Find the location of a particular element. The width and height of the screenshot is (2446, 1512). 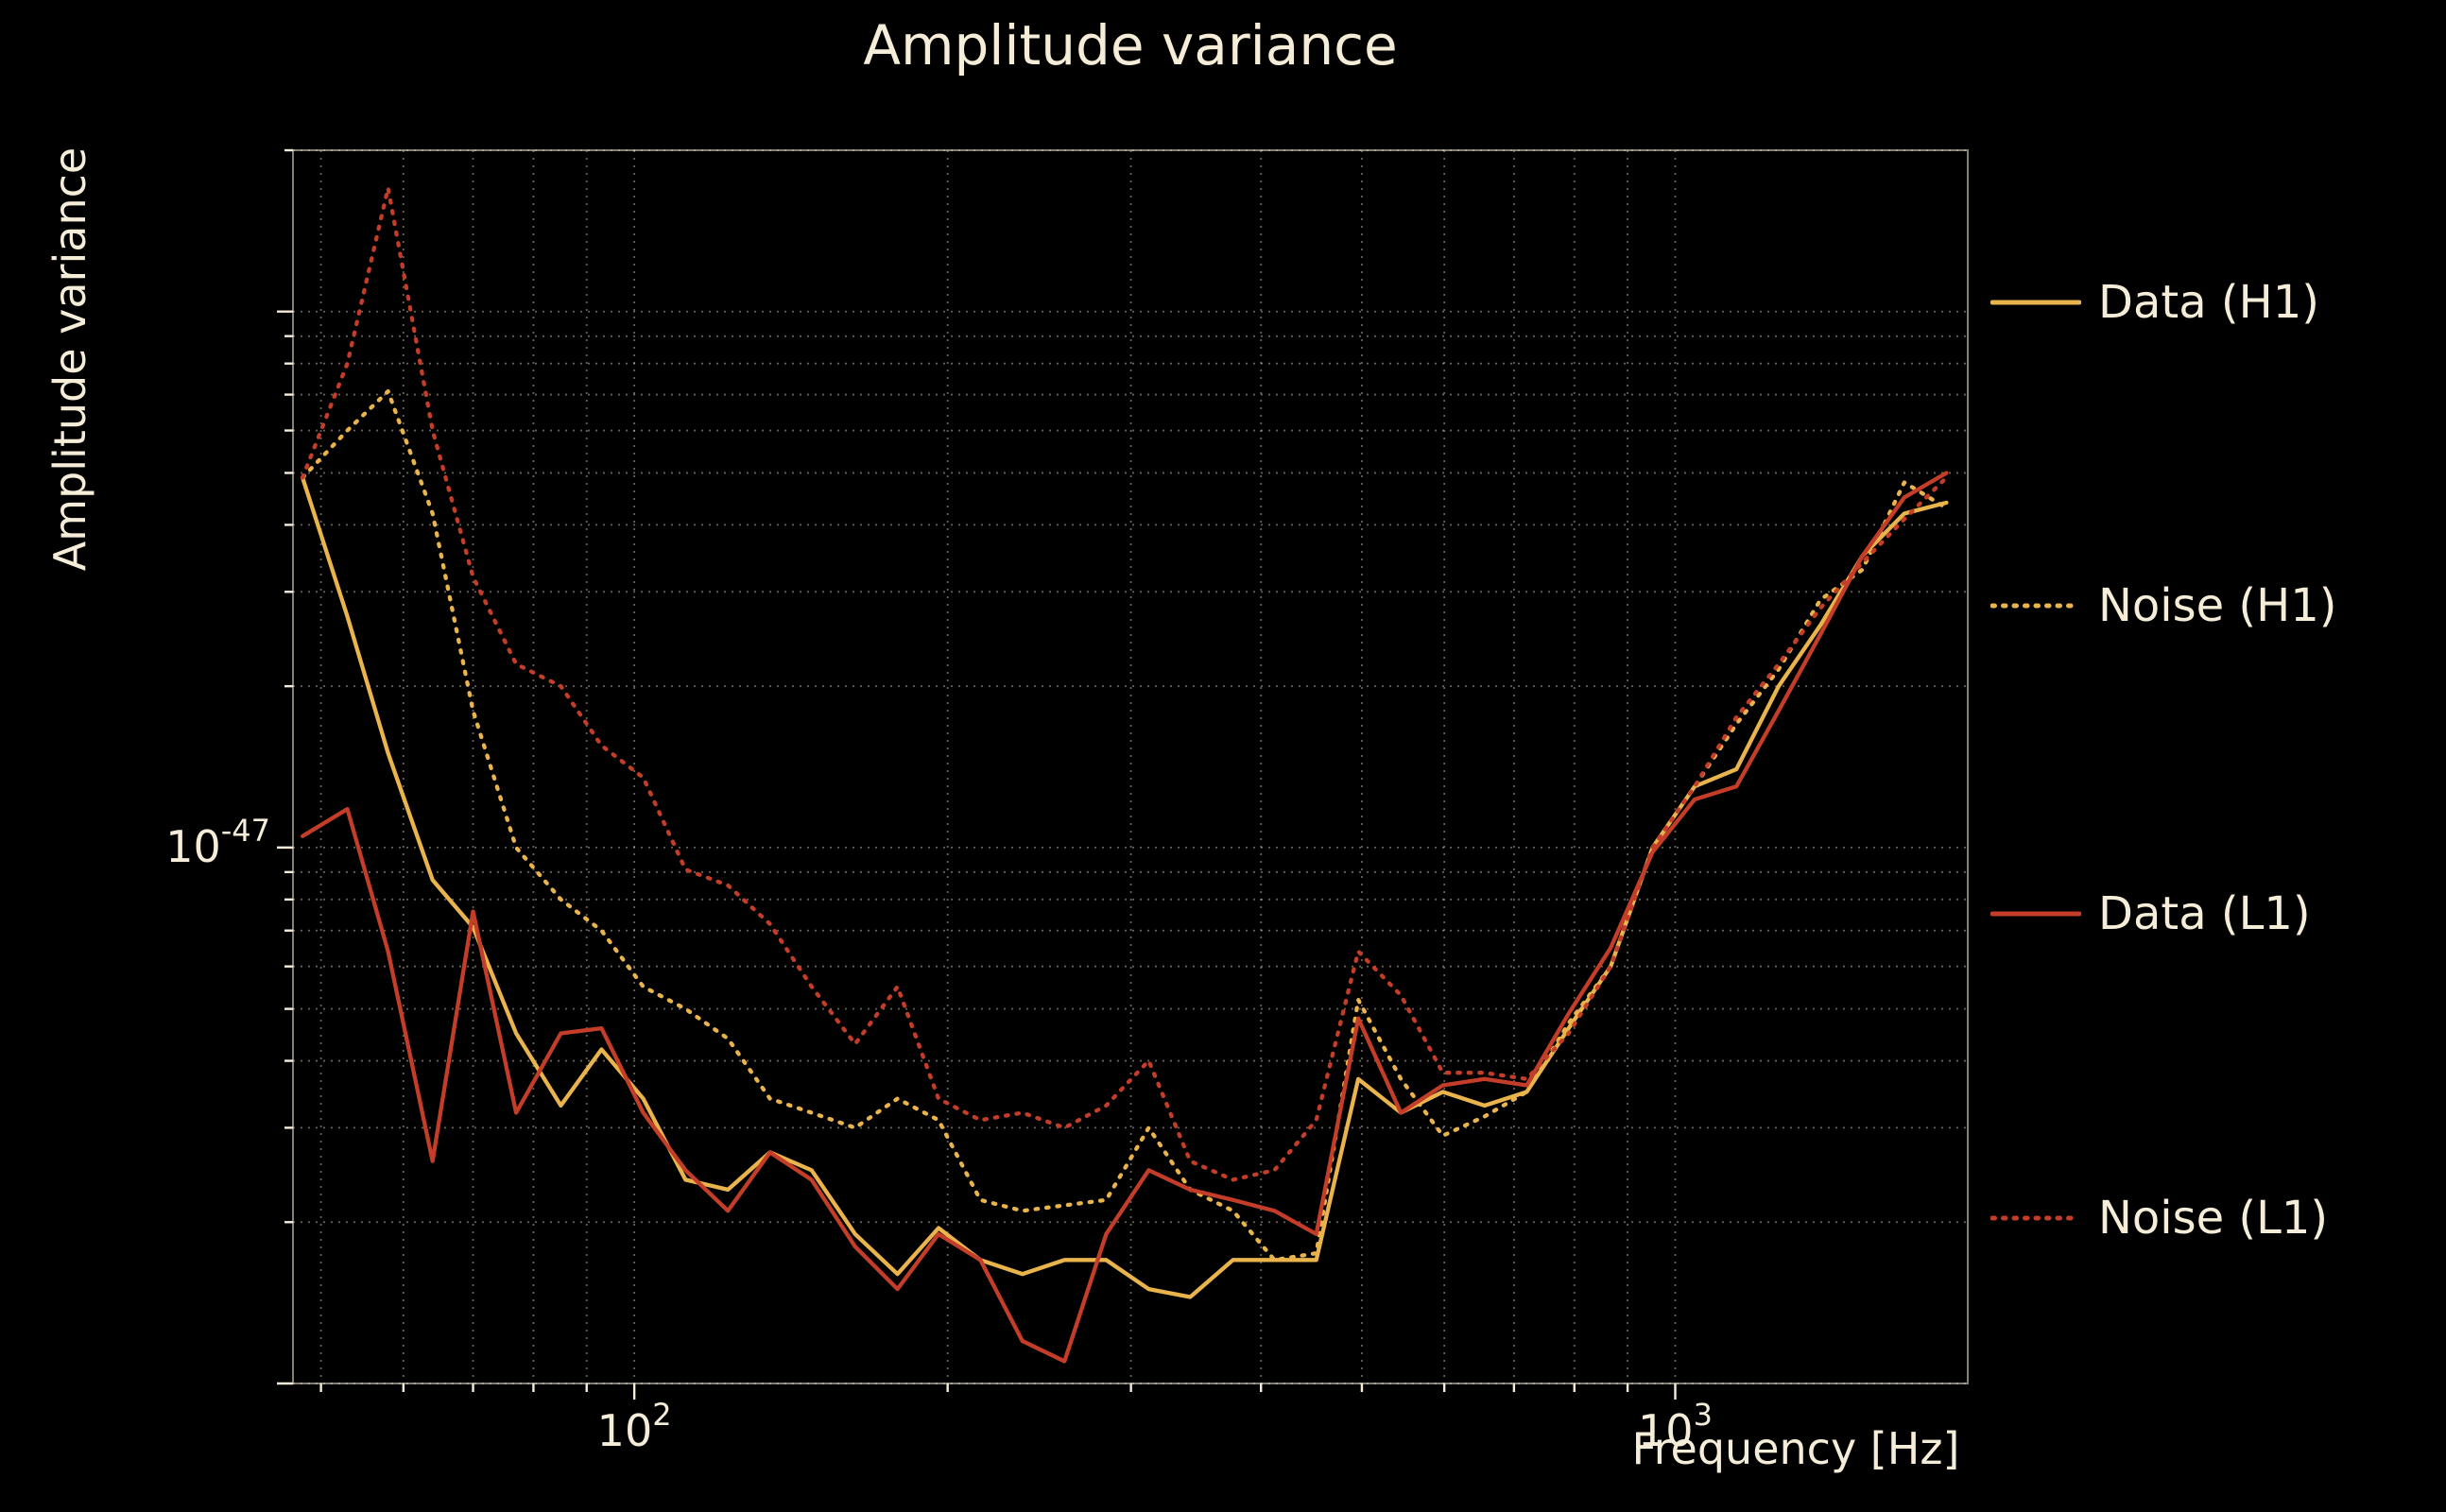

legend-label-data-h1: Data (H1) is located at coordinates (2208, 302).